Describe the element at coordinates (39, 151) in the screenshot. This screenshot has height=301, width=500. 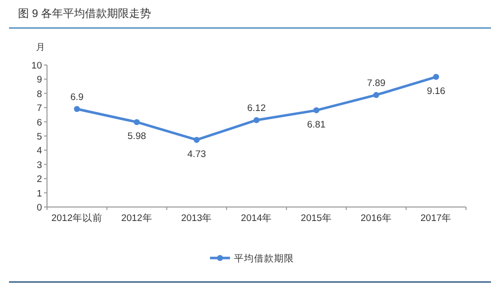
I see `y-tick-label: 4` at that location.